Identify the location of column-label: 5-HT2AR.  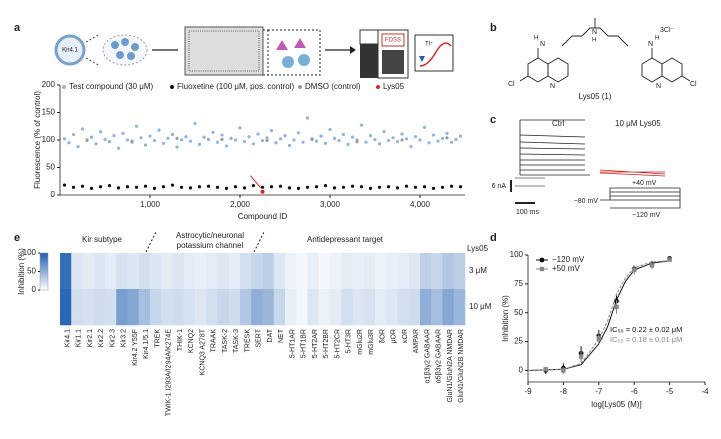
(315, 343).